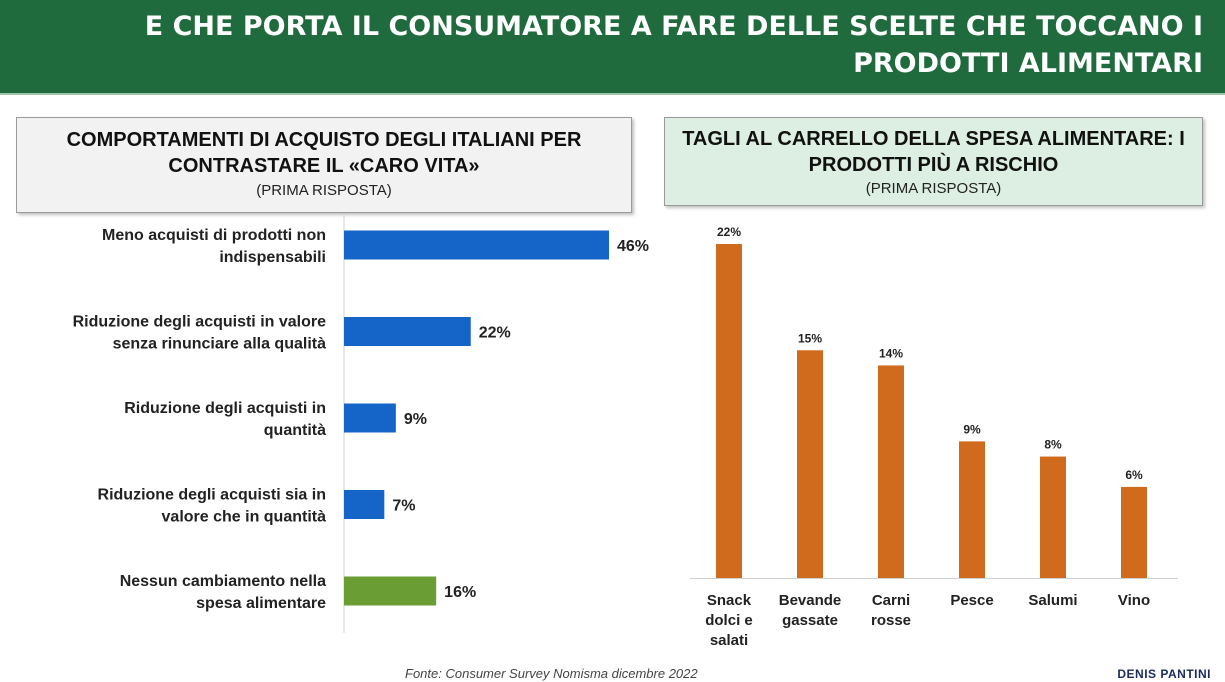 The height and width of the screenshot is (682, 1225). I want to click on column-category-label-4-line-1: Pesce, so click(971, 600).